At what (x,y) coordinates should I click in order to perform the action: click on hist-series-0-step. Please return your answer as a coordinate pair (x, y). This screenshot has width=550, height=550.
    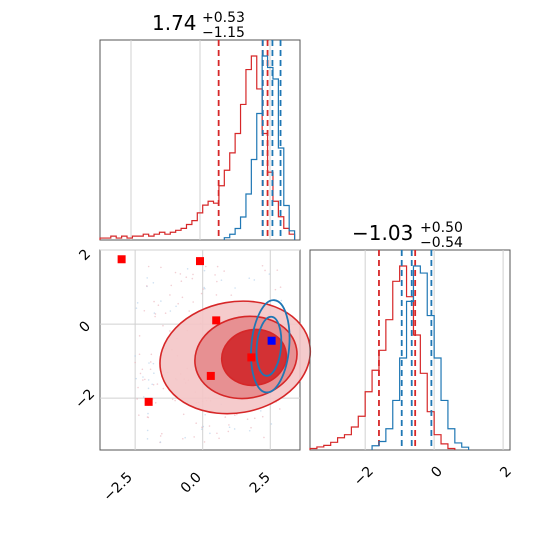
    Looking at the image, I should click on (197, 147).